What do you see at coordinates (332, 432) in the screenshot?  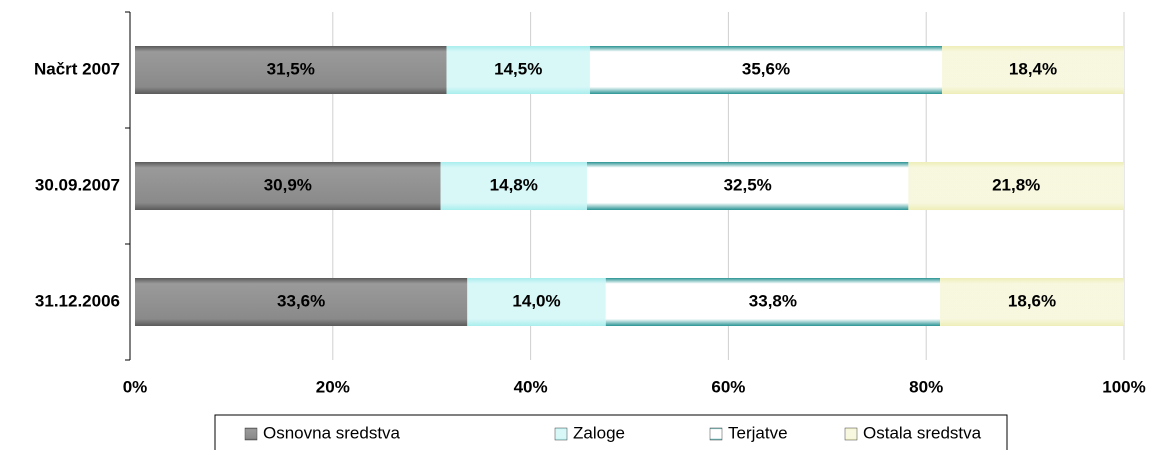 I see `legend-label: Osnovna sredstva` at bounding box center [332, 432].